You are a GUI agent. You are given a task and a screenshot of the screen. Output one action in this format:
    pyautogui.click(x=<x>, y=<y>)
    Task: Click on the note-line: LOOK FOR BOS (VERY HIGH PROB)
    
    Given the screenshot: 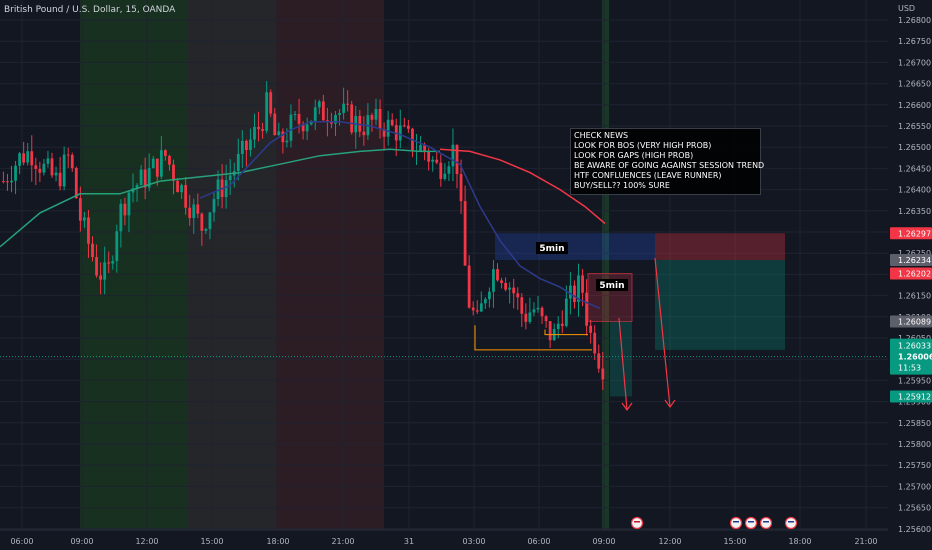 What is the action you would take?
    pyautogui.click(x=643, y=145)
    